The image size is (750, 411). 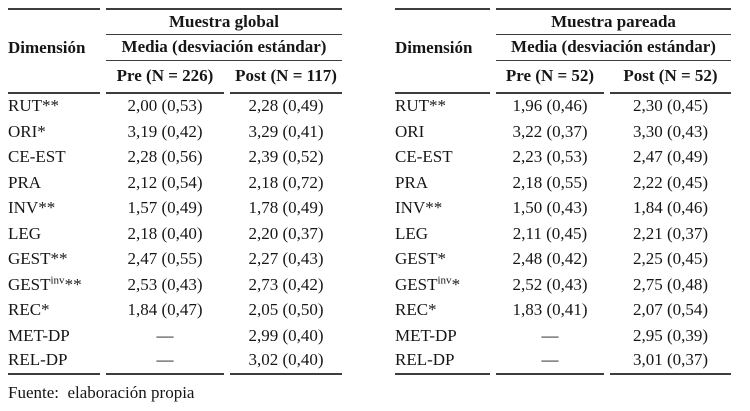 I want to click on pre-value: 2,12 (0,54), so click(x=165, y=182).